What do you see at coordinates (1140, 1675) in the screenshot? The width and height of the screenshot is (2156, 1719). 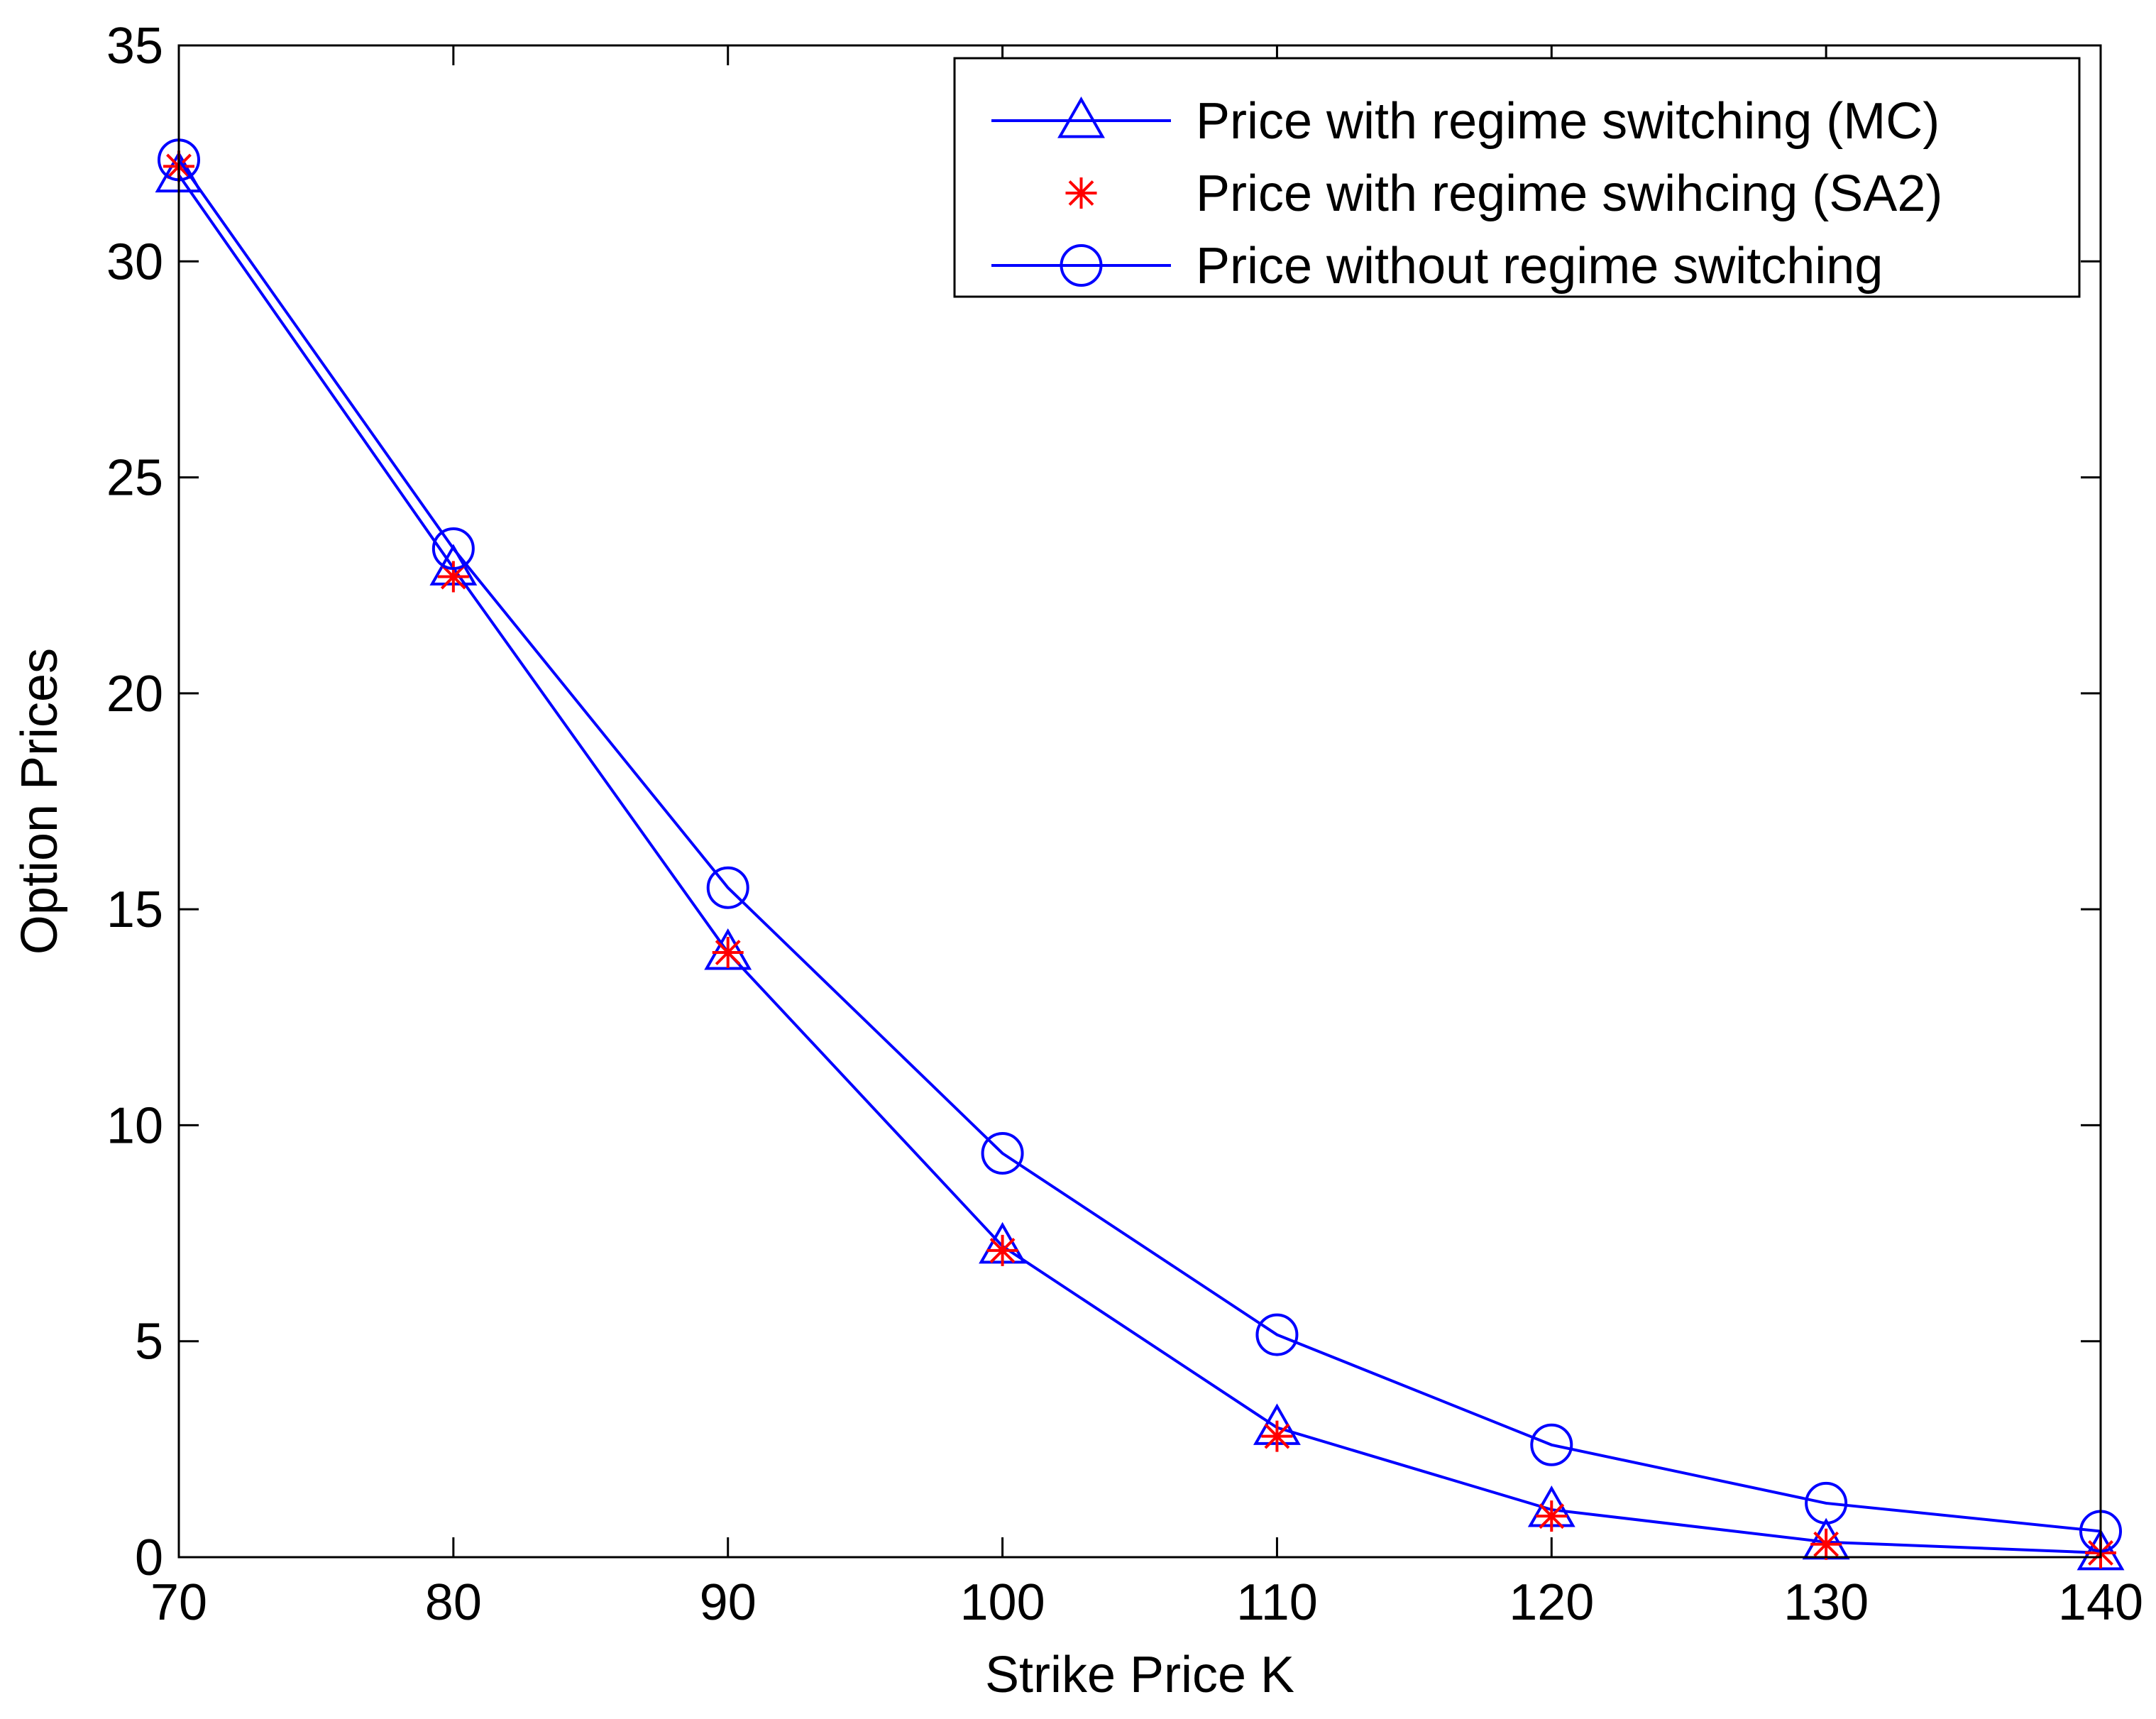 I see `x-axis-label: Strike Price K` at bounding box center [1140, 1675].